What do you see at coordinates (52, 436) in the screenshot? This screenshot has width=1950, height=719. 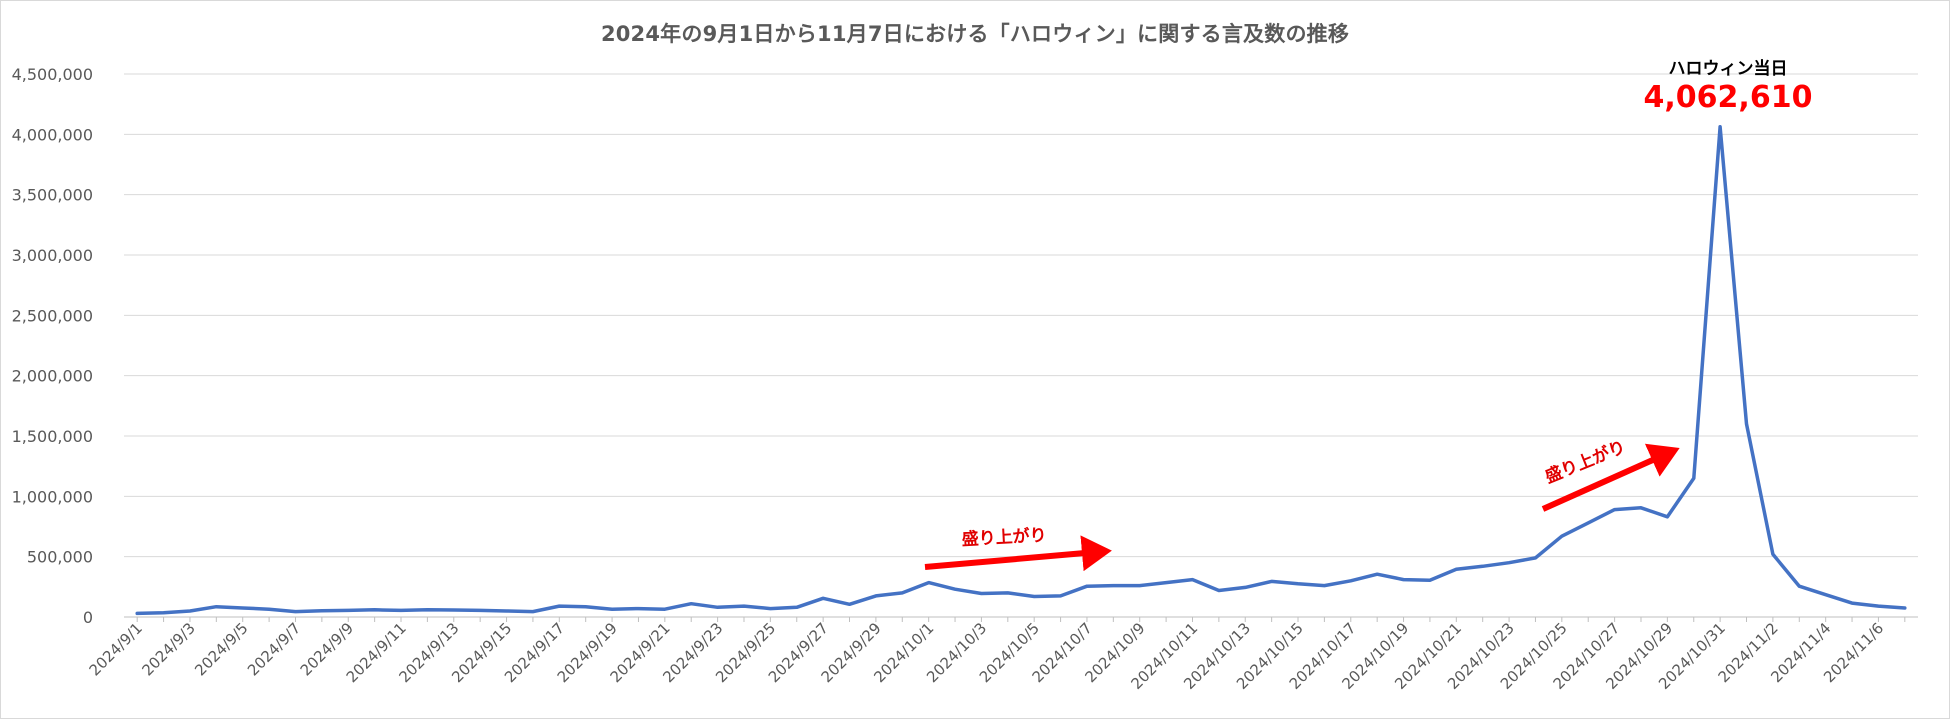 I see `y-tick-label: 1,500,000` at bounding box center [52, 436].